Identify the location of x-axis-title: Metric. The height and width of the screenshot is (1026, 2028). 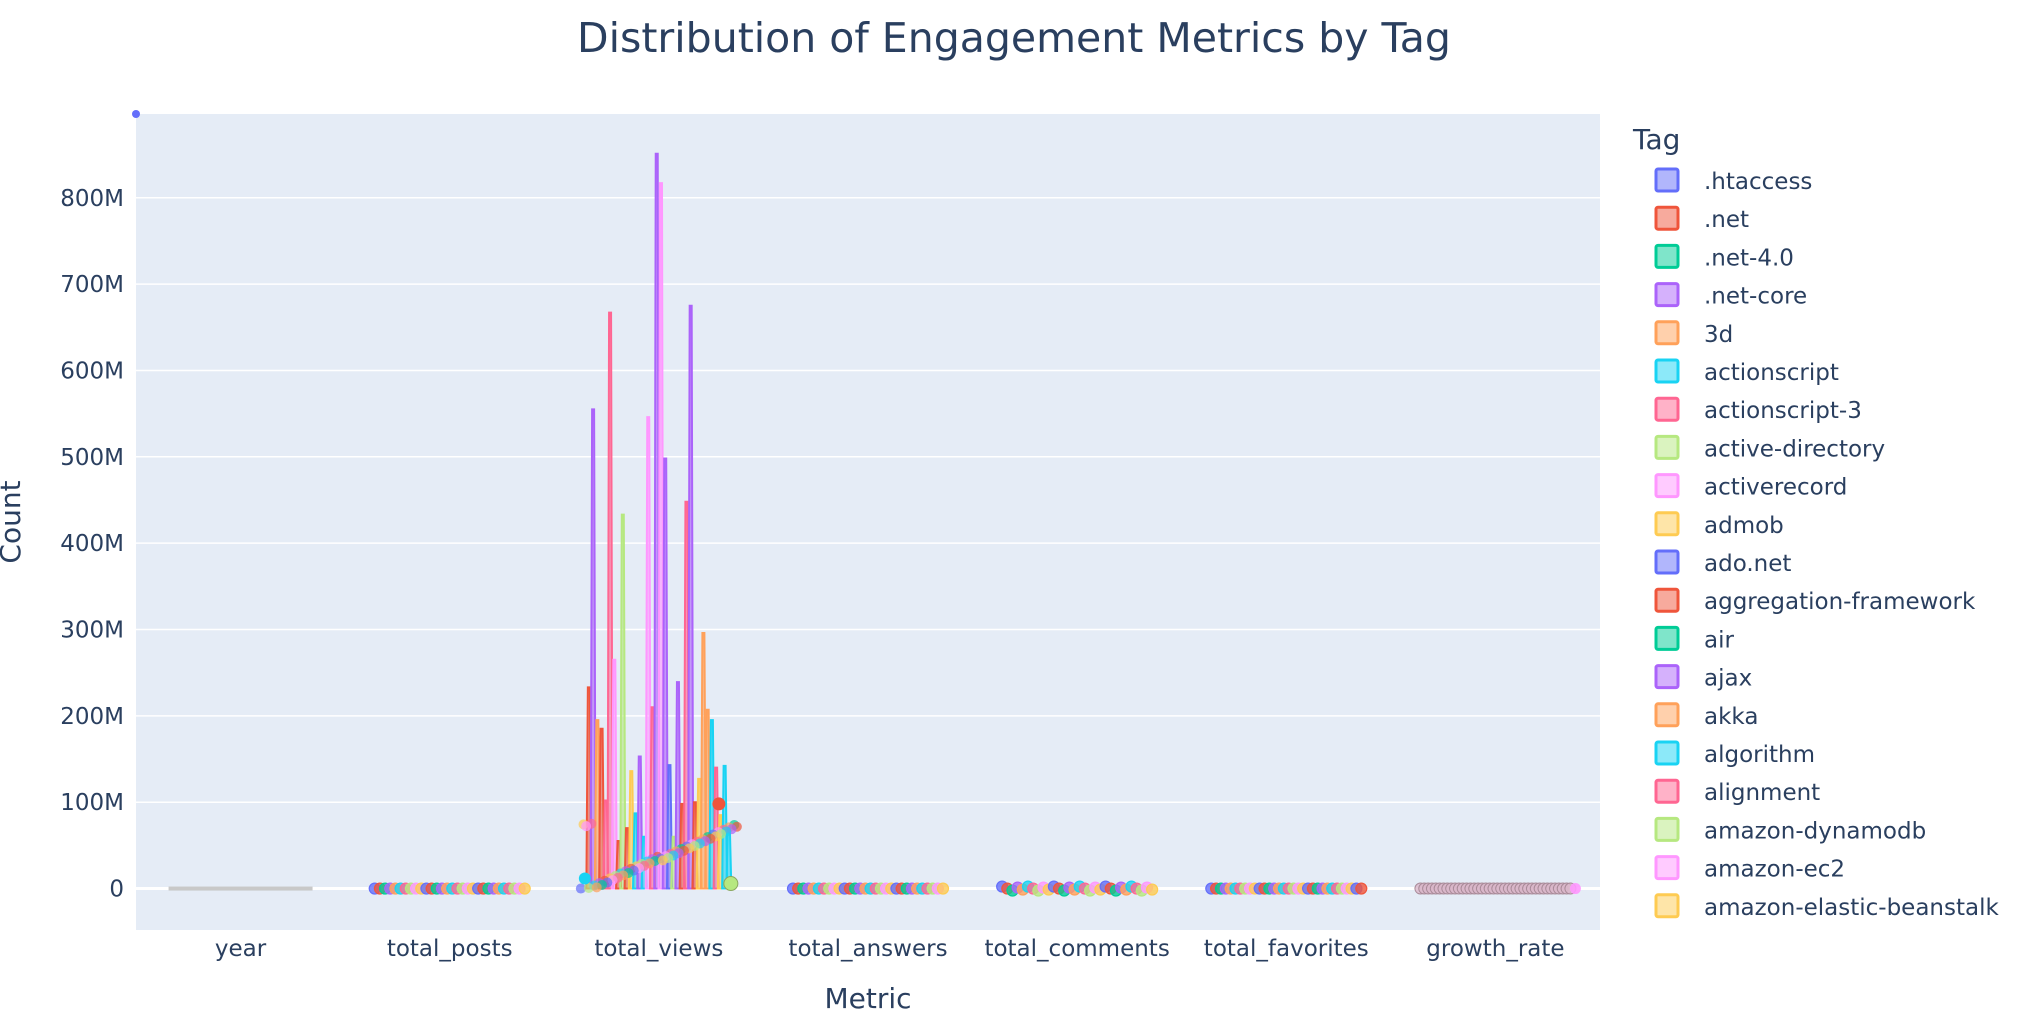
(867, 998).